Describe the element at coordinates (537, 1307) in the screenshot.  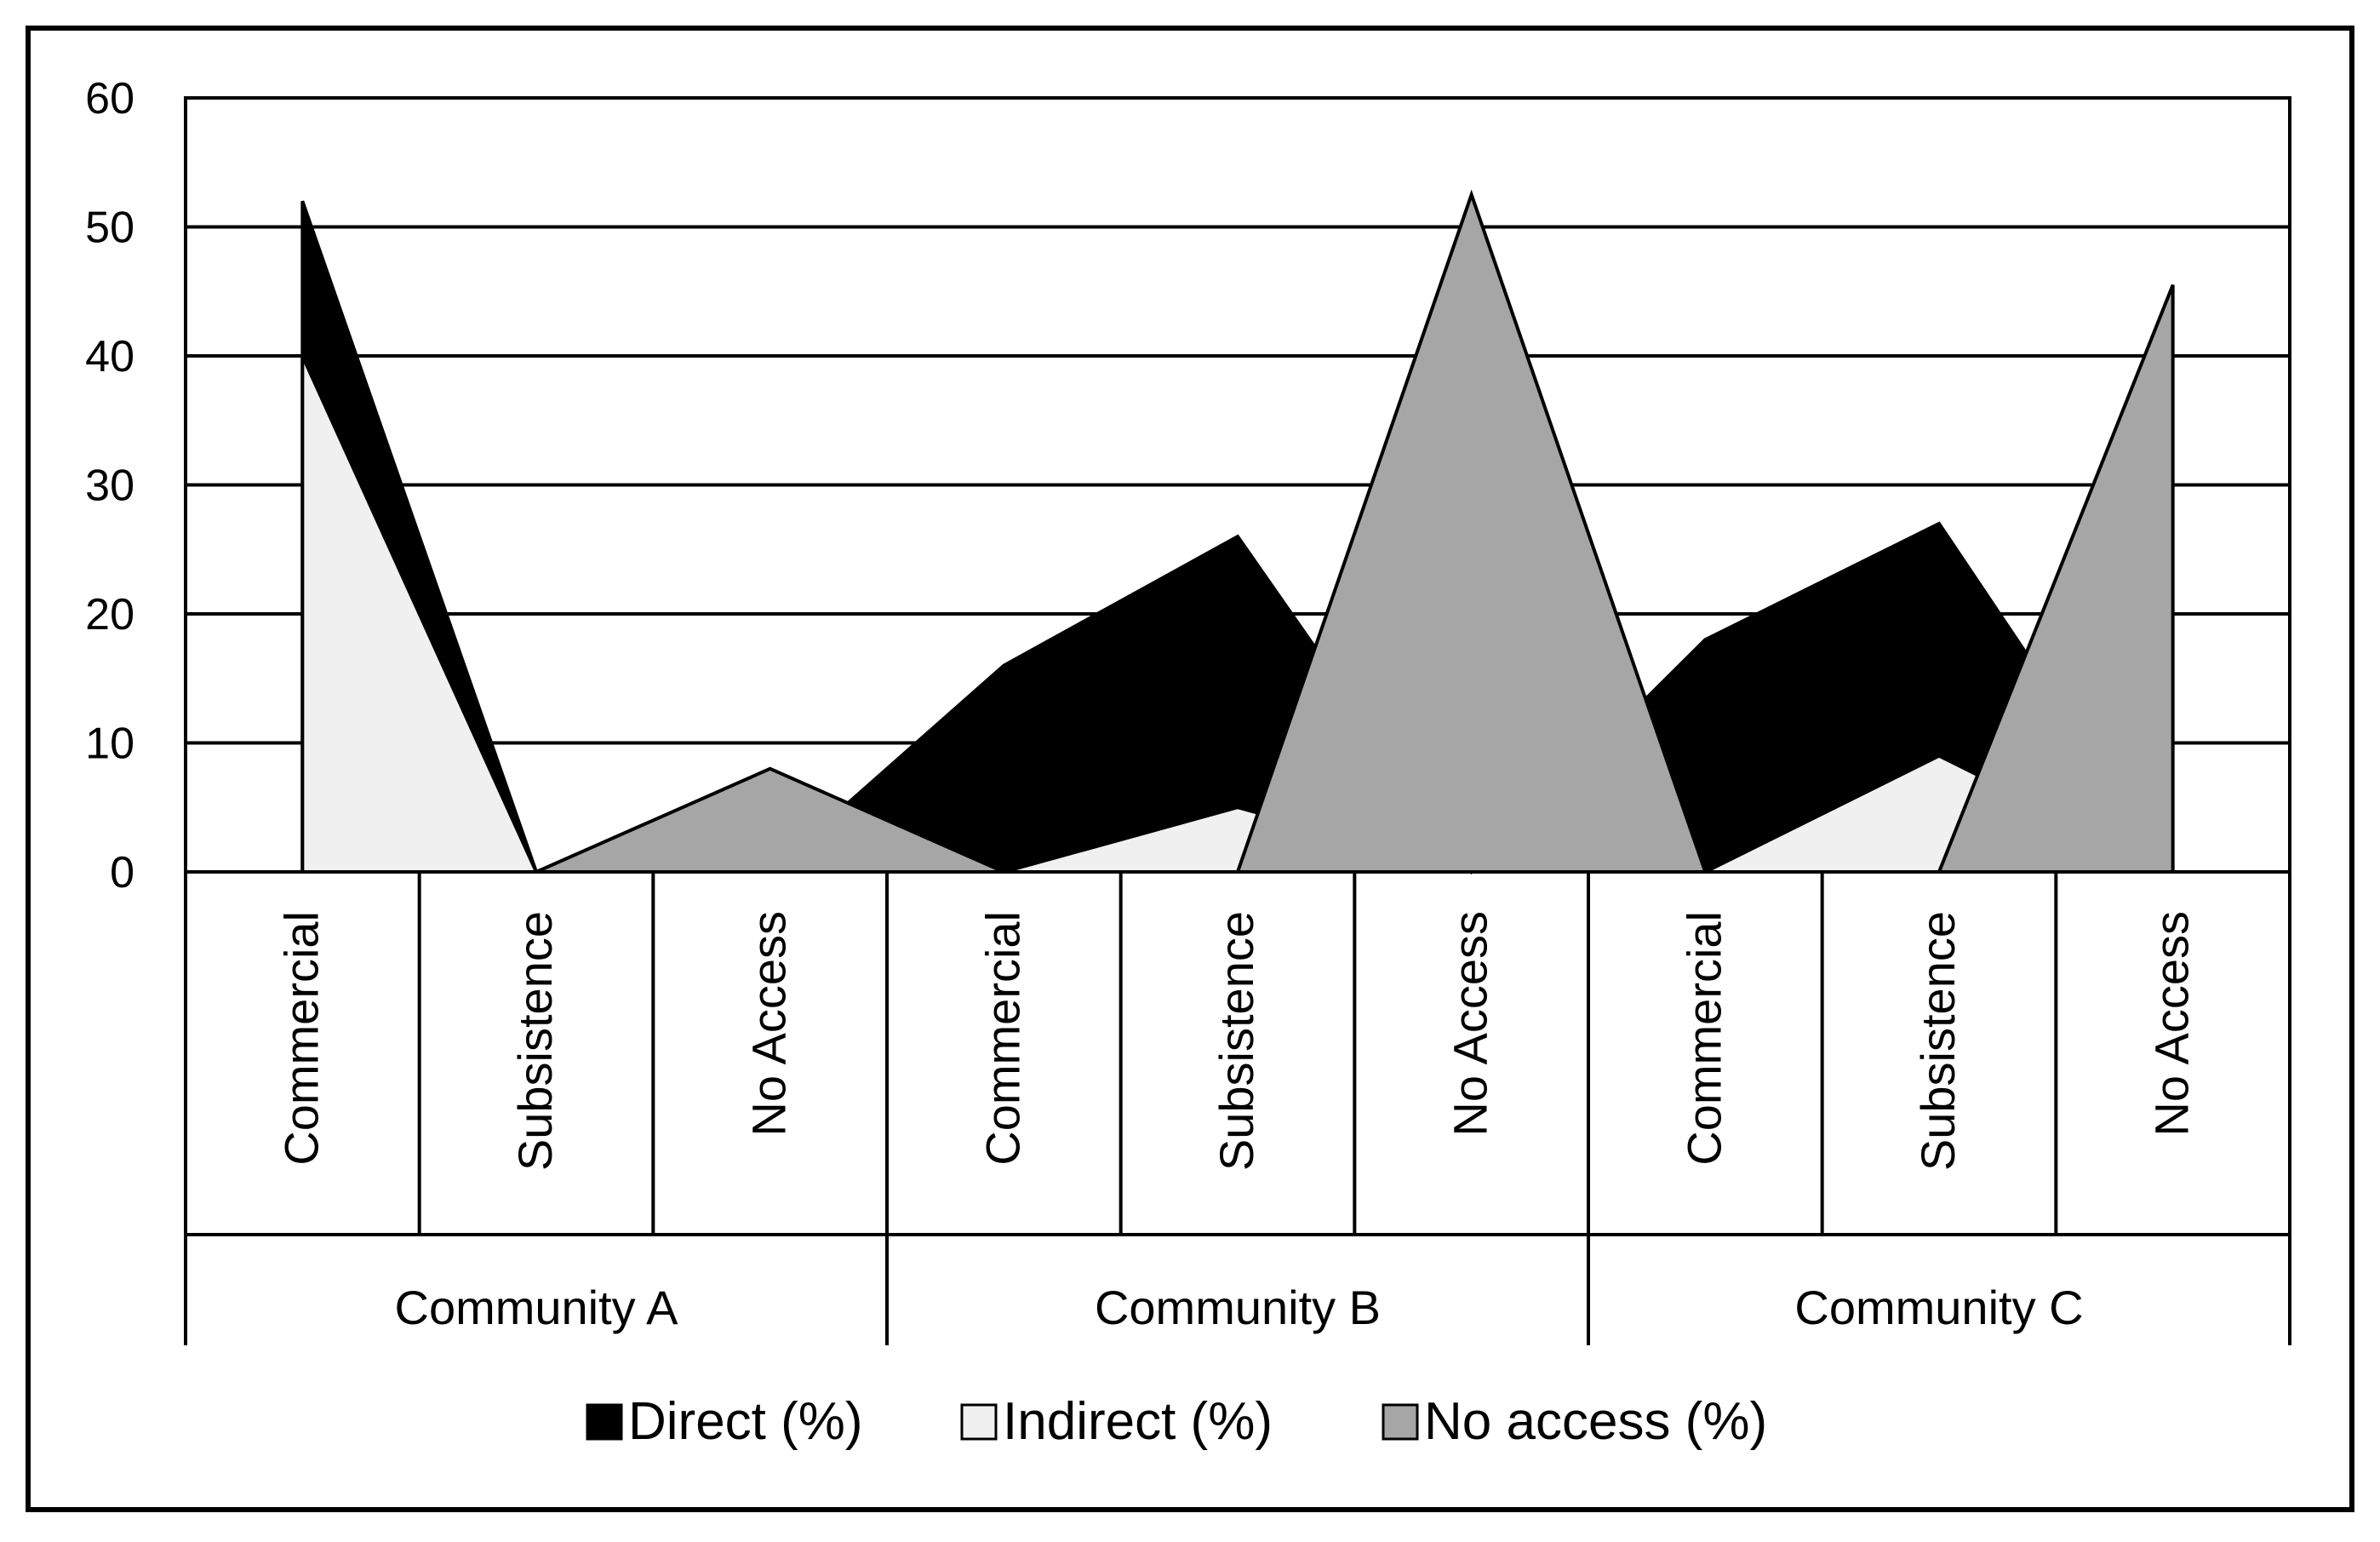
I see `group-label: Community A` at that location.